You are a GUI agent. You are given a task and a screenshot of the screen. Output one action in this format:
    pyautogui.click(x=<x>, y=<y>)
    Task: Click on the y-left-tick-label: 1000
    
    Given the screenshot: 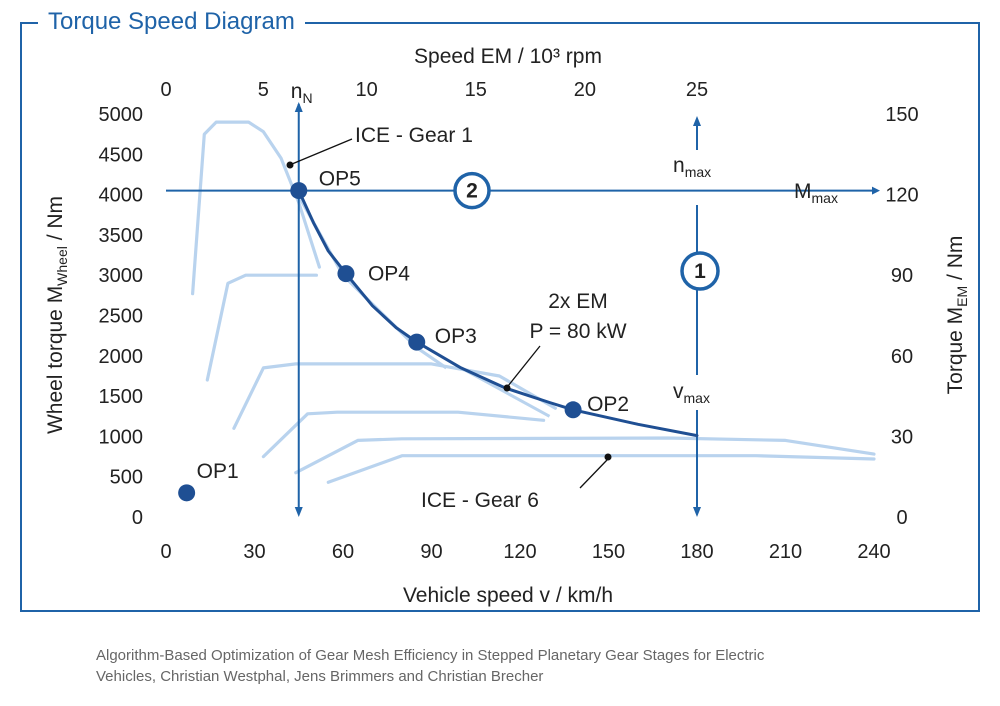 What is the action you would take?
    pyautogui.click(x=121, y=437)
    